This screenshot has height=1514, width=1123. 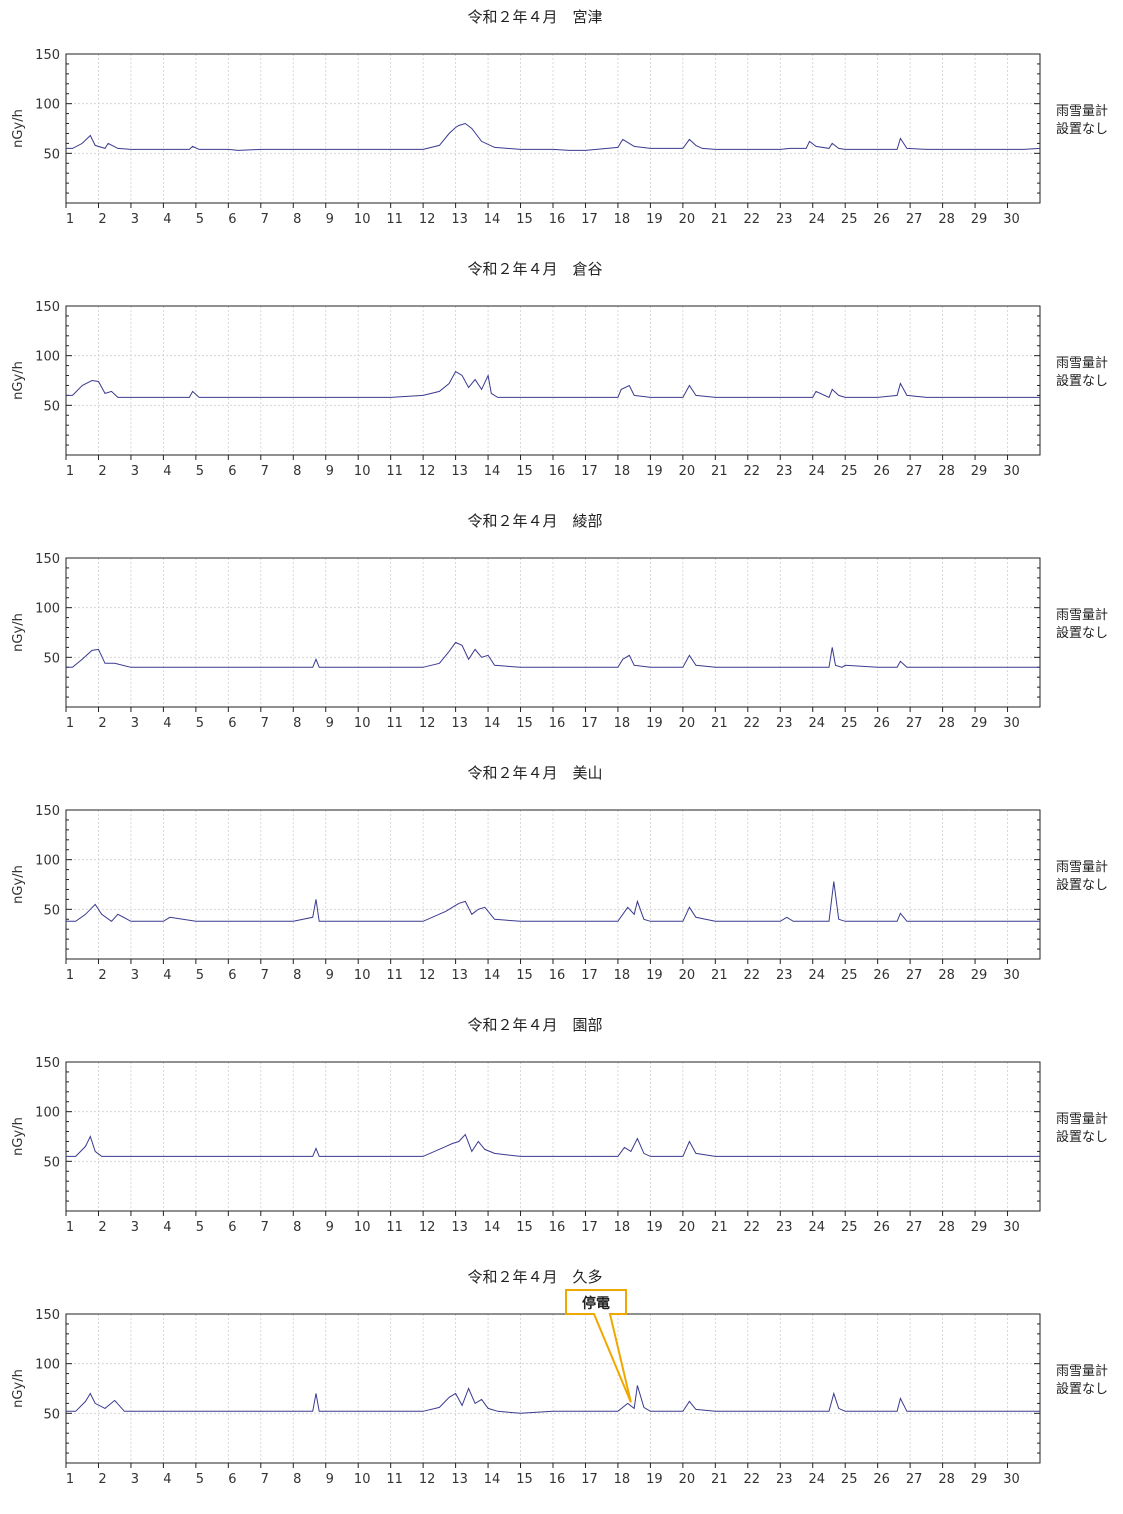 I want to click on x-tick-label: 17, so click(x=589, y=723).